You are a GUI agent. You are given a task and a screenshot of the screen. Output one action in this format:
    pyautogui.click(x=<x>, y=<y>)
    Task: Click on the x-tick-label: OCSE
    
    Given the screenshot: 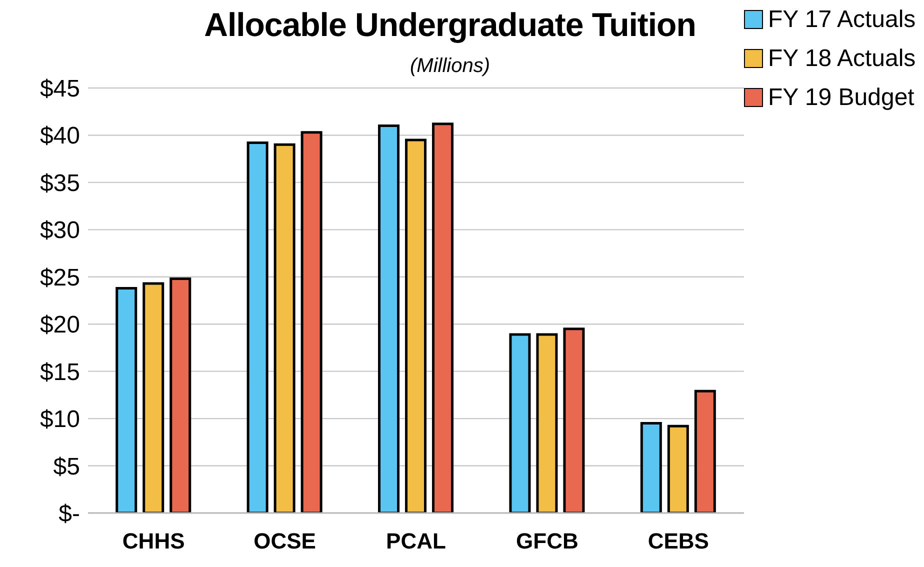 What is the action you would take?
    pyautogui.click(x=285, y=541)
    